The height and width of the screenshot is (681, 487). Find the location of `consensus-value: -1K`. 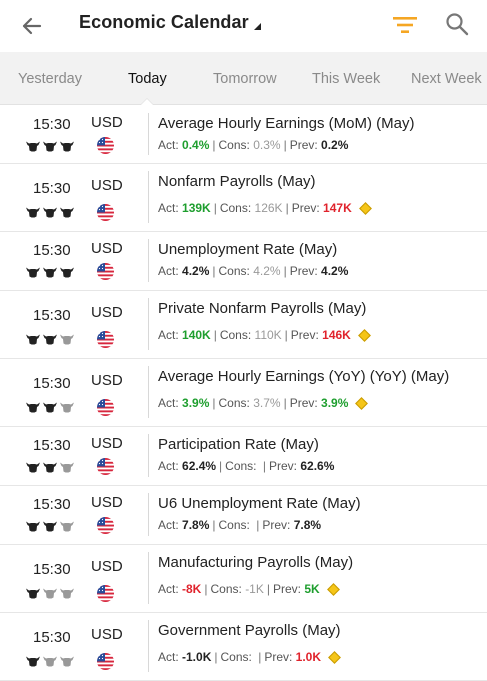

consensus-value: -1K is located at coordinates (254, 589).